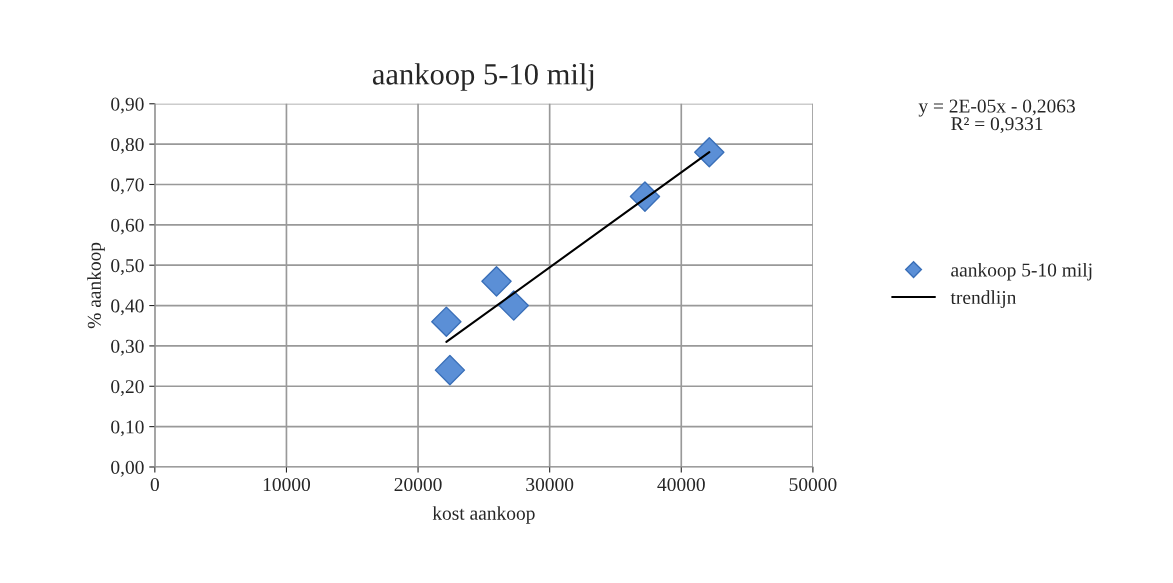 The image size is (1173, 583). What do you see at coordinates (813, 484) in the screenshot?
I see `x-tick-label: 50000` at bounding box center [813, 484].